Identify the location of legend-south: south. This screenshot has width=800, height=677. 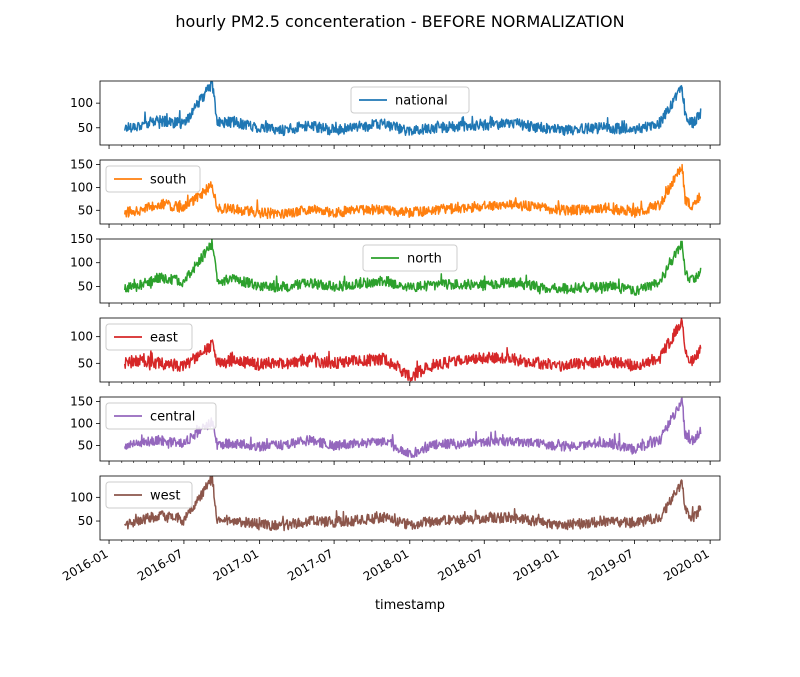
(153, 179).